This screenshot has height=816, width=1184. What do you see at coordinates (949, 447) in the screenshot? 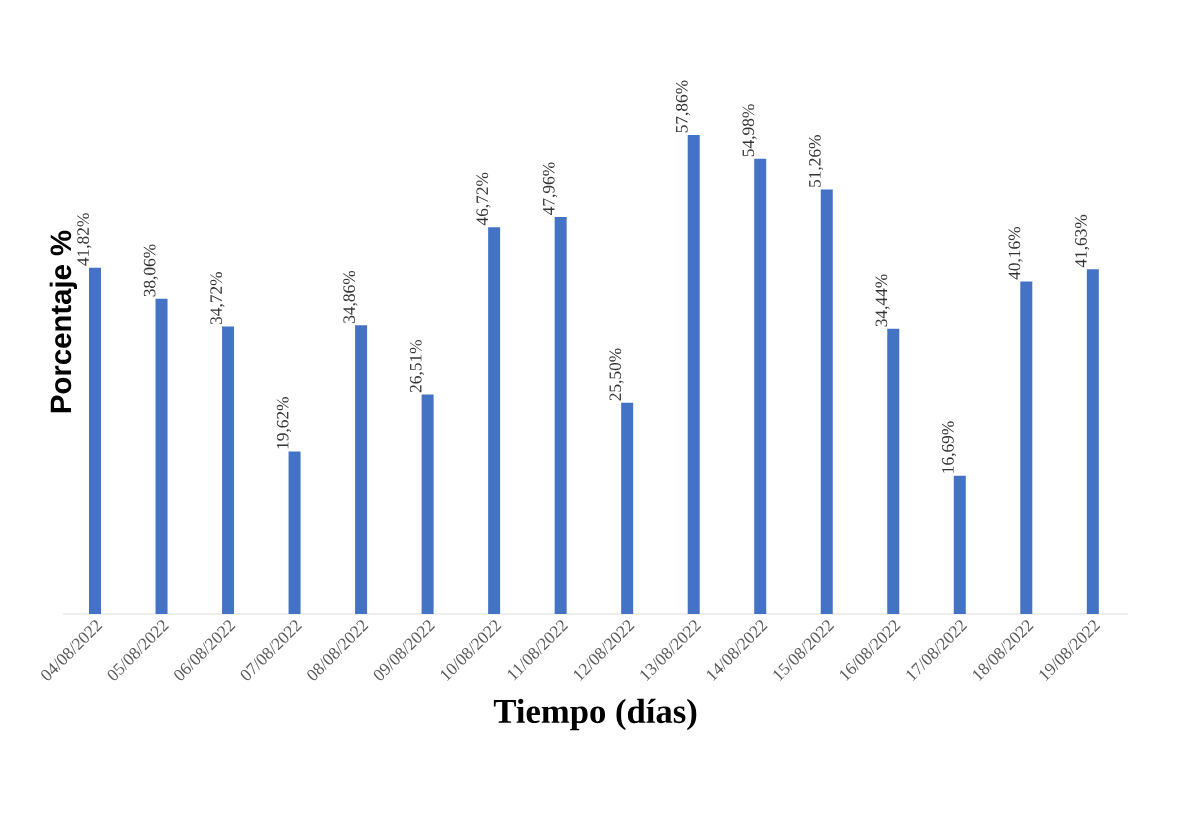
I see `data-label: 16,69%` at bounding box center [949, 447].